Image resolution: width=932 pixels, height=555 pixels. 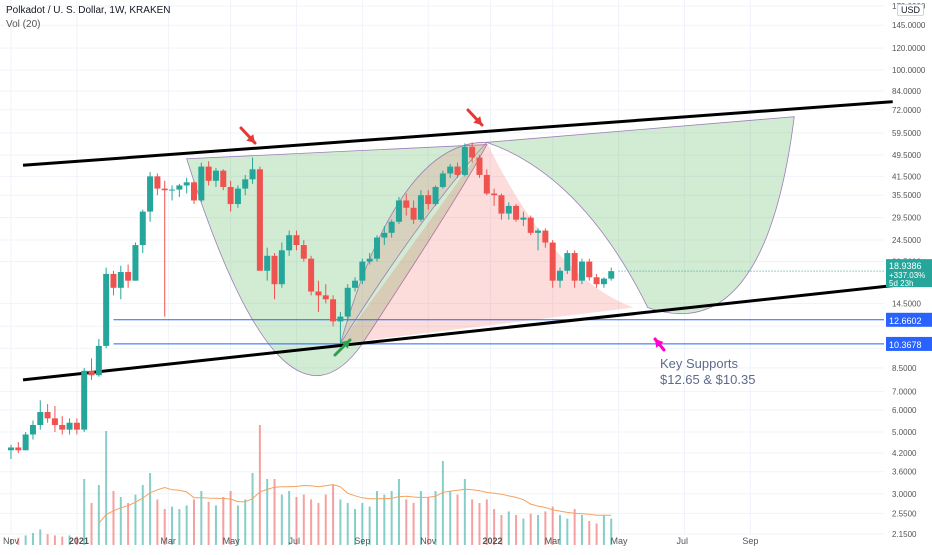 I want to click on x-tick-label: Jul, so click(x=682, y=541).